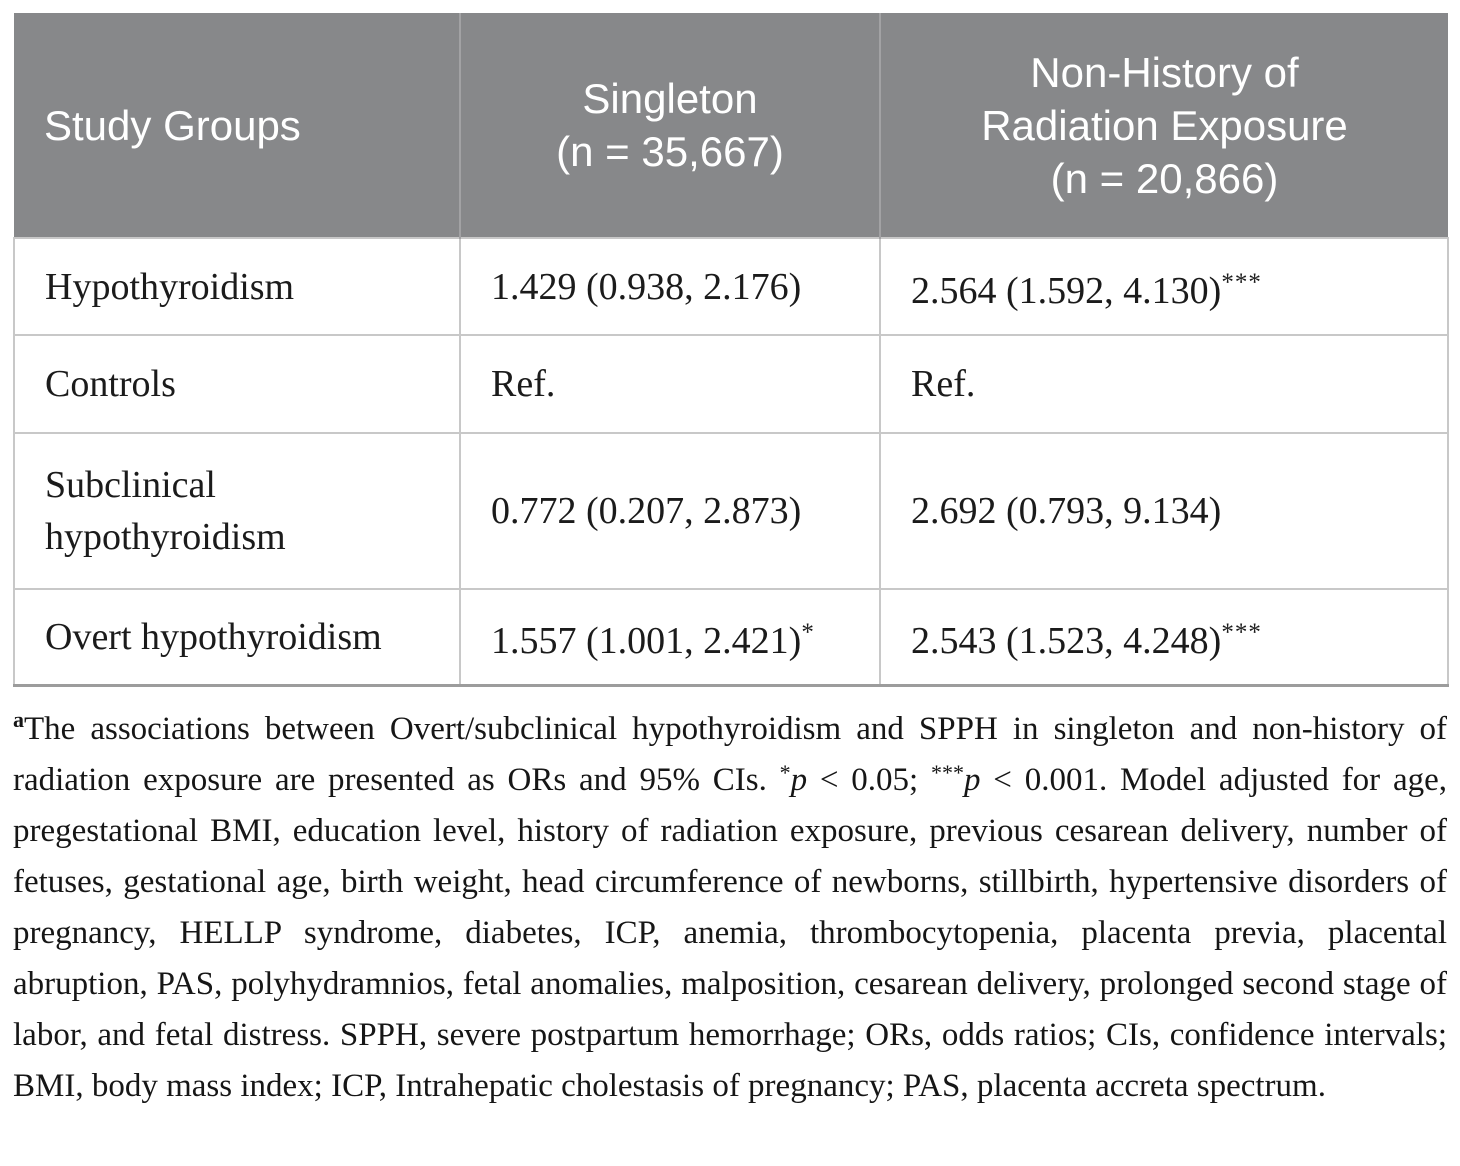 The image size is (1460, 1166). I want to click on row-label: Controls, so click(237, 384).